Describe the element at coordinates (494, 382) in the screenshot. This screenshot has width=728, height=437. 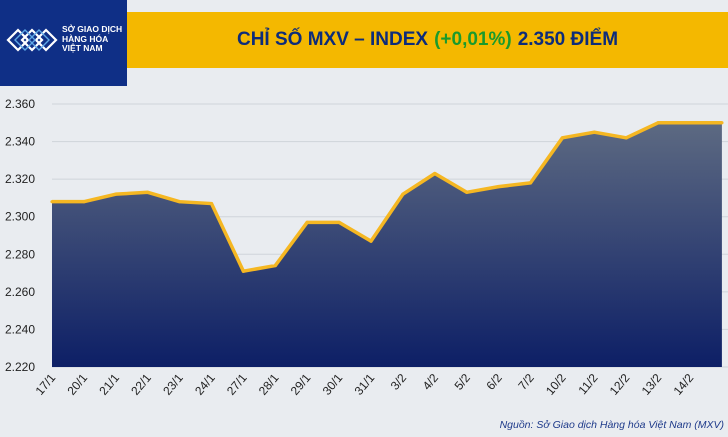
I see `x-tick-label: 6/2` at that location.